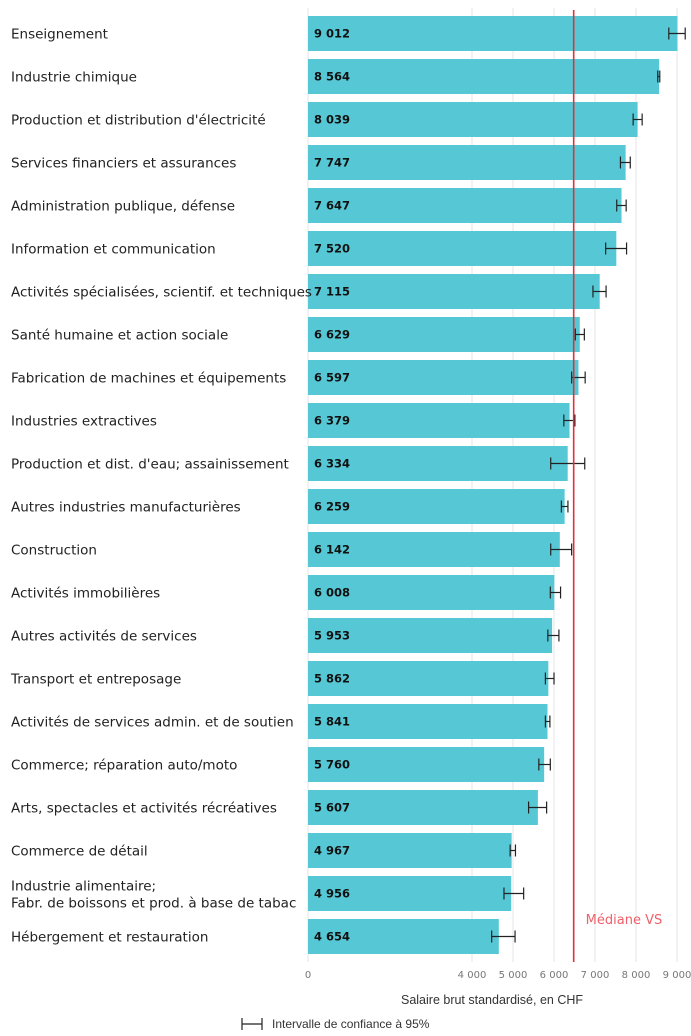  What do you see at coordinates (332, 378) in the screenshot?
I see `value-label: 6 597` at bounding box center [332, 378].